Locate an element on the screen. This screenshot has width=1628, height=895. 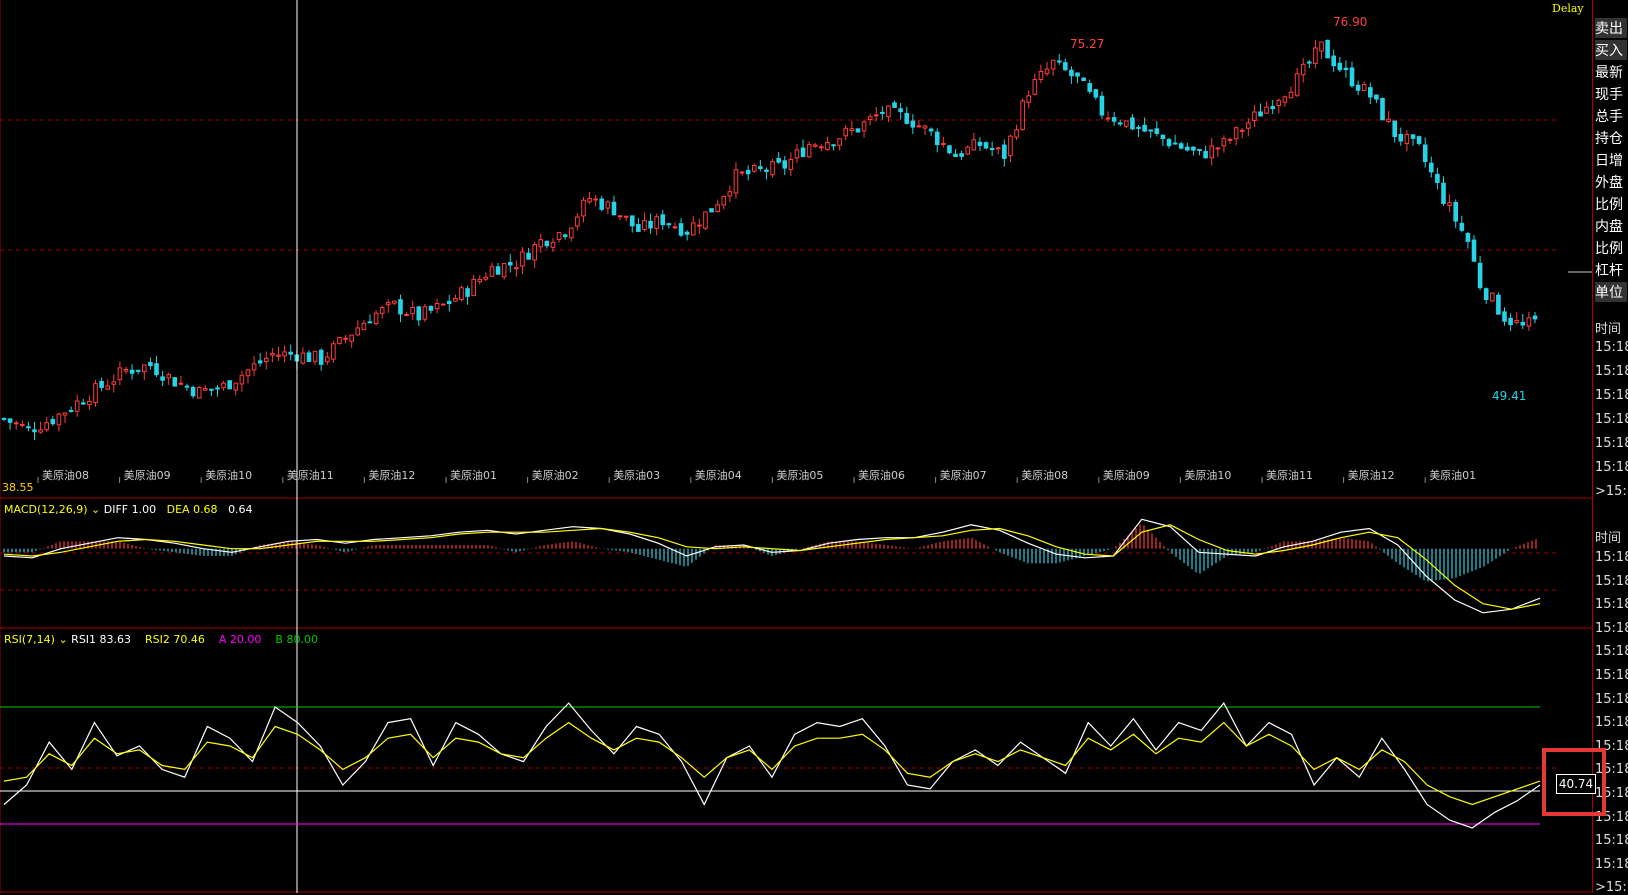
sidebar-item-12: 单位 is located at coordinates (1611, 292).